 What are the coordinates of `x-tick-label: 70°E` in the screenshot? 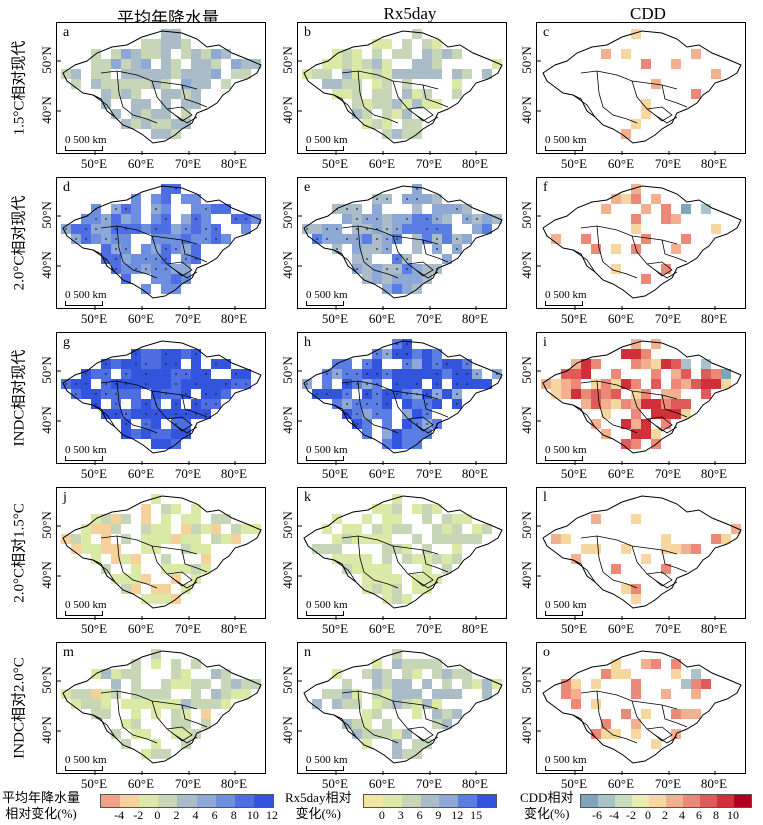 It's located at (429, 318).